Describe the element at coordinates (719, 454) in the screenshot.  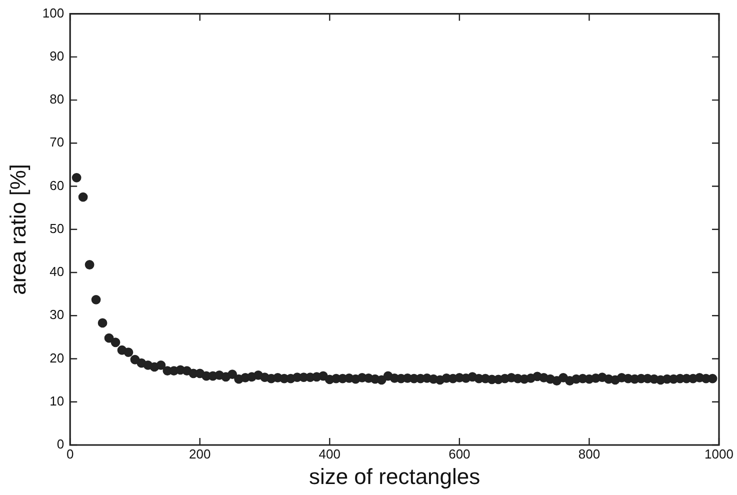
I see `x-tick-label: 1000` at that location.